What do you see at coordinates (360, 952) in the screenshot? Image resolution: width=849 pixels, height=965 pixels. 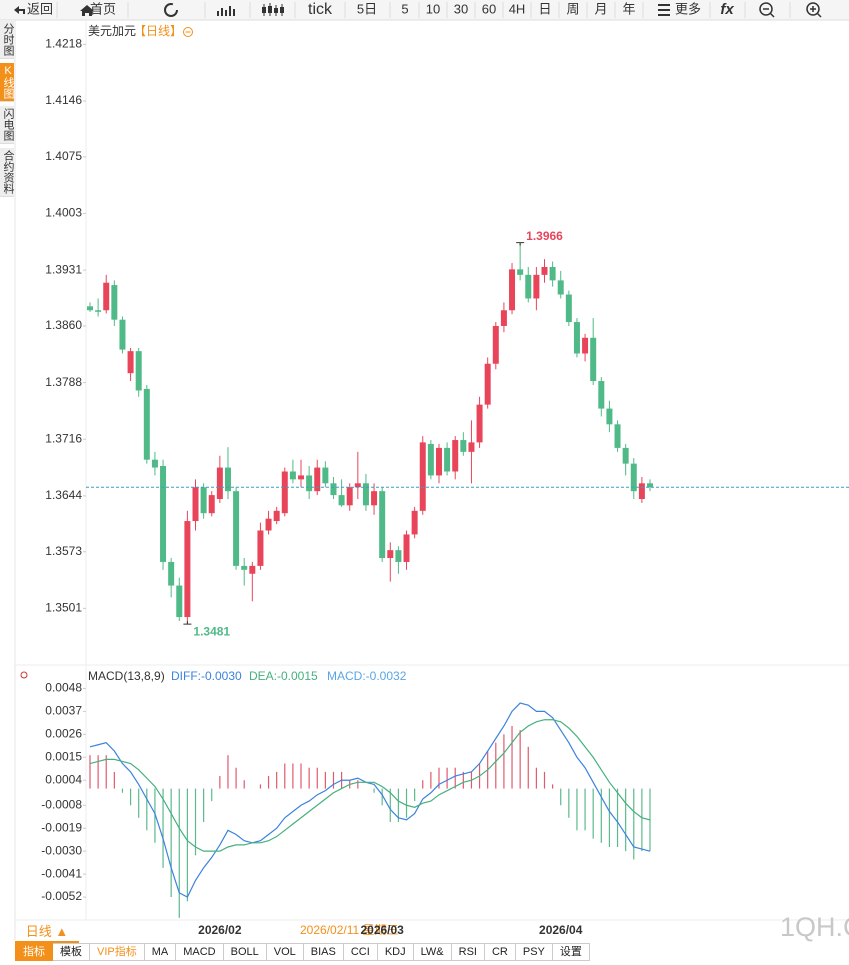 I see `indicator-tab: CCI` at bounding box center [360, 952].